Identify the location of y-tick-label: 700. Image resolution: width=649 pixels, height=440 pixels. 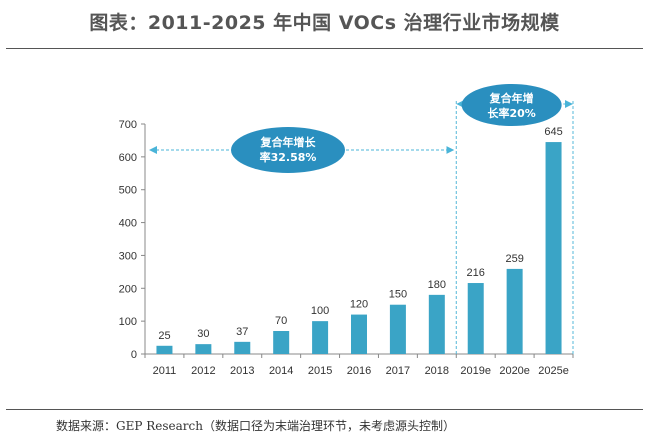
(128, 125).